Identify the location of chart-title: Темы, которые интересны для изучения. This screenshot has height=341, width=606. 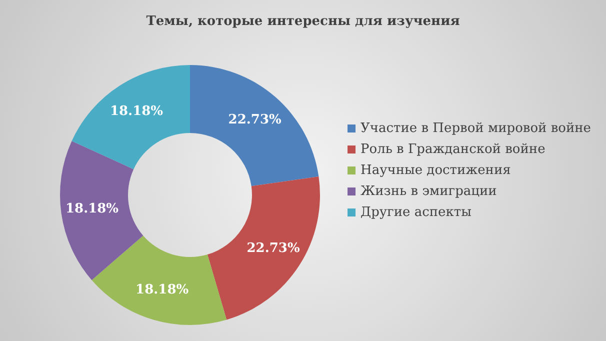
(303, 21).